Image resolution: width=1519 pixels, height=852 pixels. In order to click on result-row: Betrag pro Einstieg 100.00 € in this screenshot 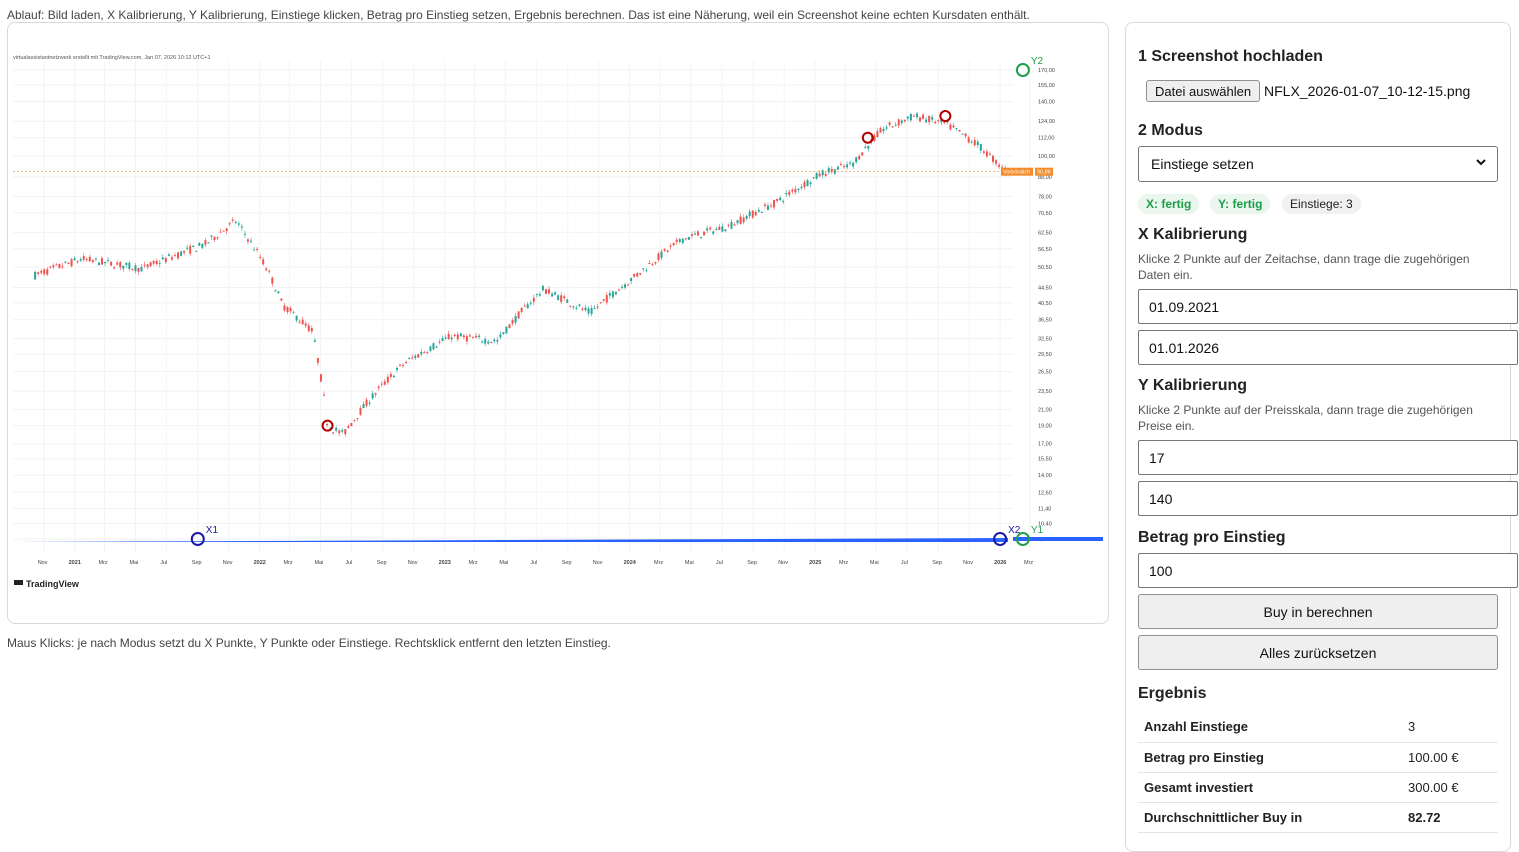, I will do `click(1318, 757)`.